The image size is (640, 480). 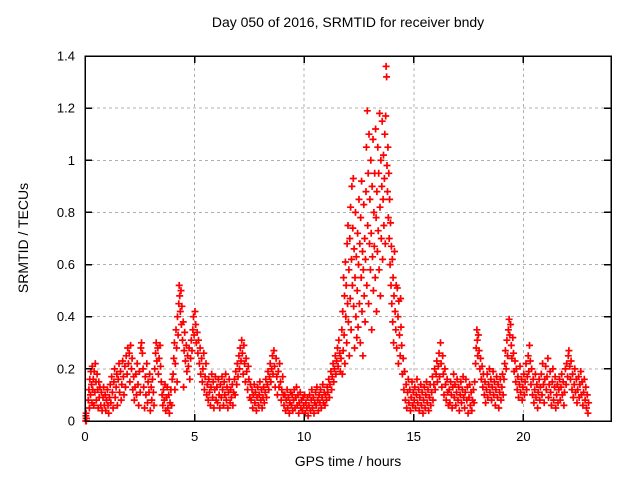 I want to click on x-tick-label: 10, so click(x=304, y=436).